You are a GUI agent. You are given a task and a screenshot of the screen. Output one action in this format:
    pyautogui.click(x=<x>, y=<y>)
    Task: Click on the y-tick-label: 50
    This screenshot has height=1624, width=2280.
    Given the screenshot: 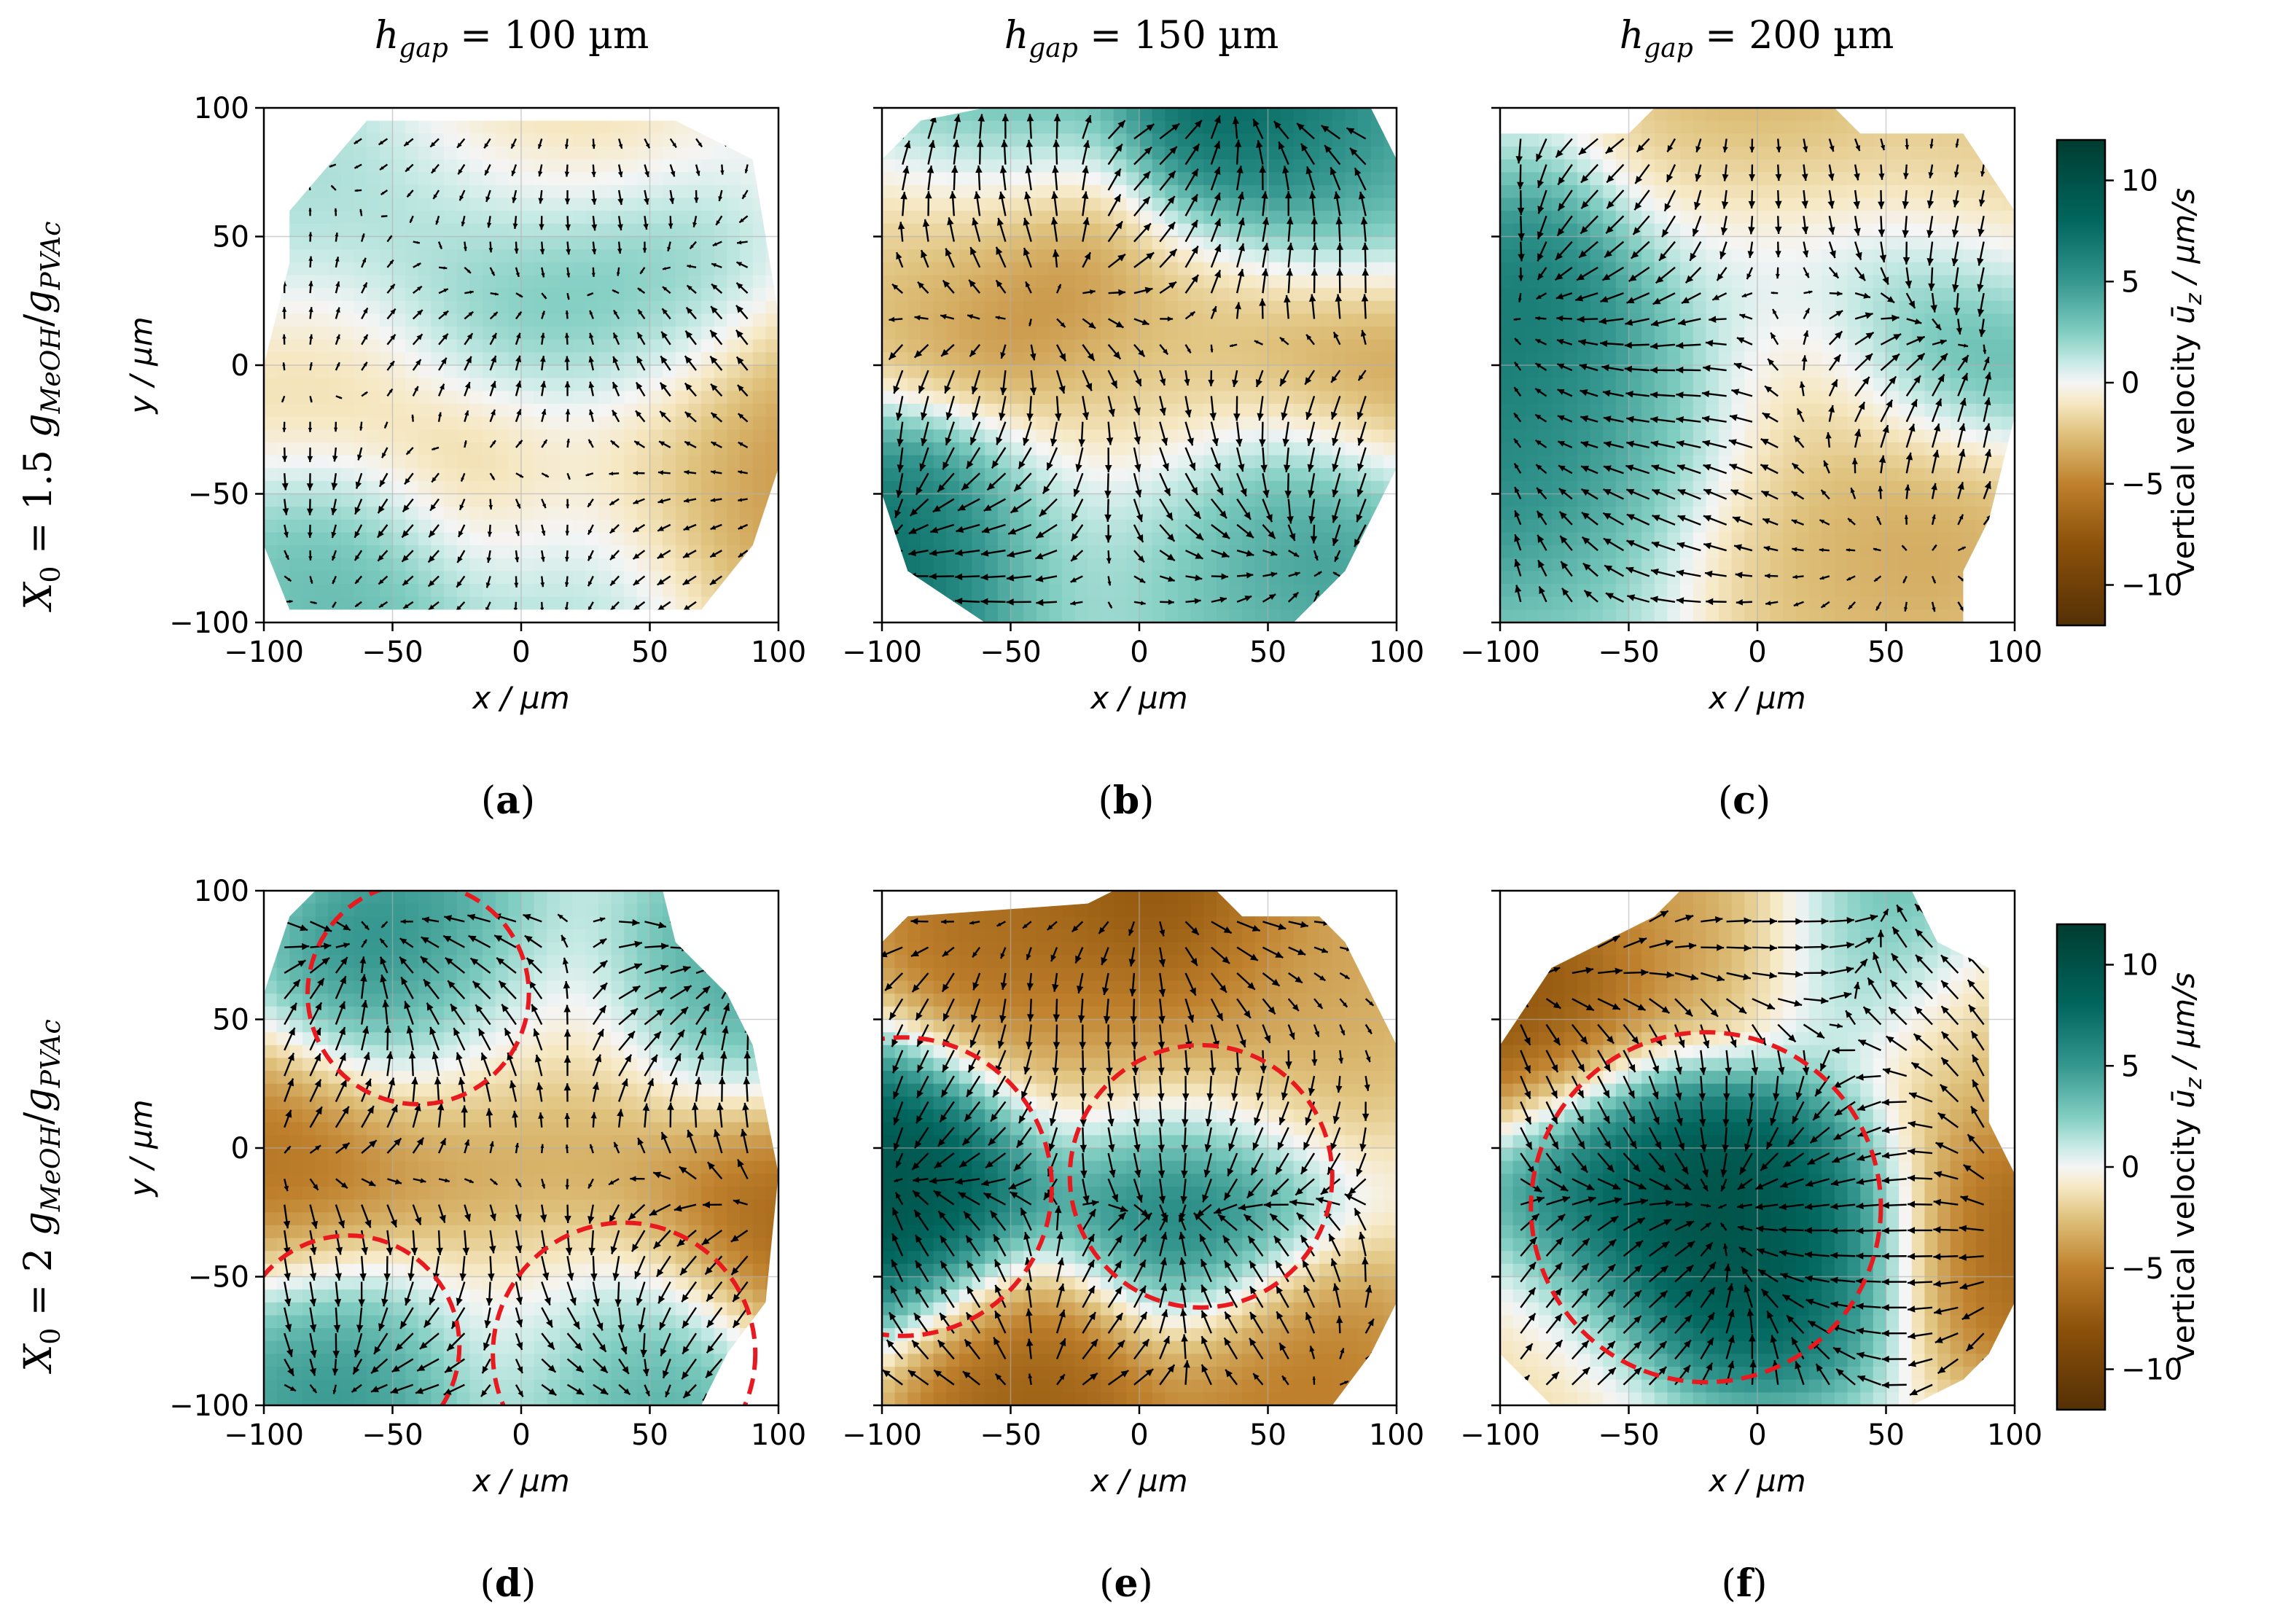 What is the action you would take?
    pyautogui.click(x=230, y=237)
    